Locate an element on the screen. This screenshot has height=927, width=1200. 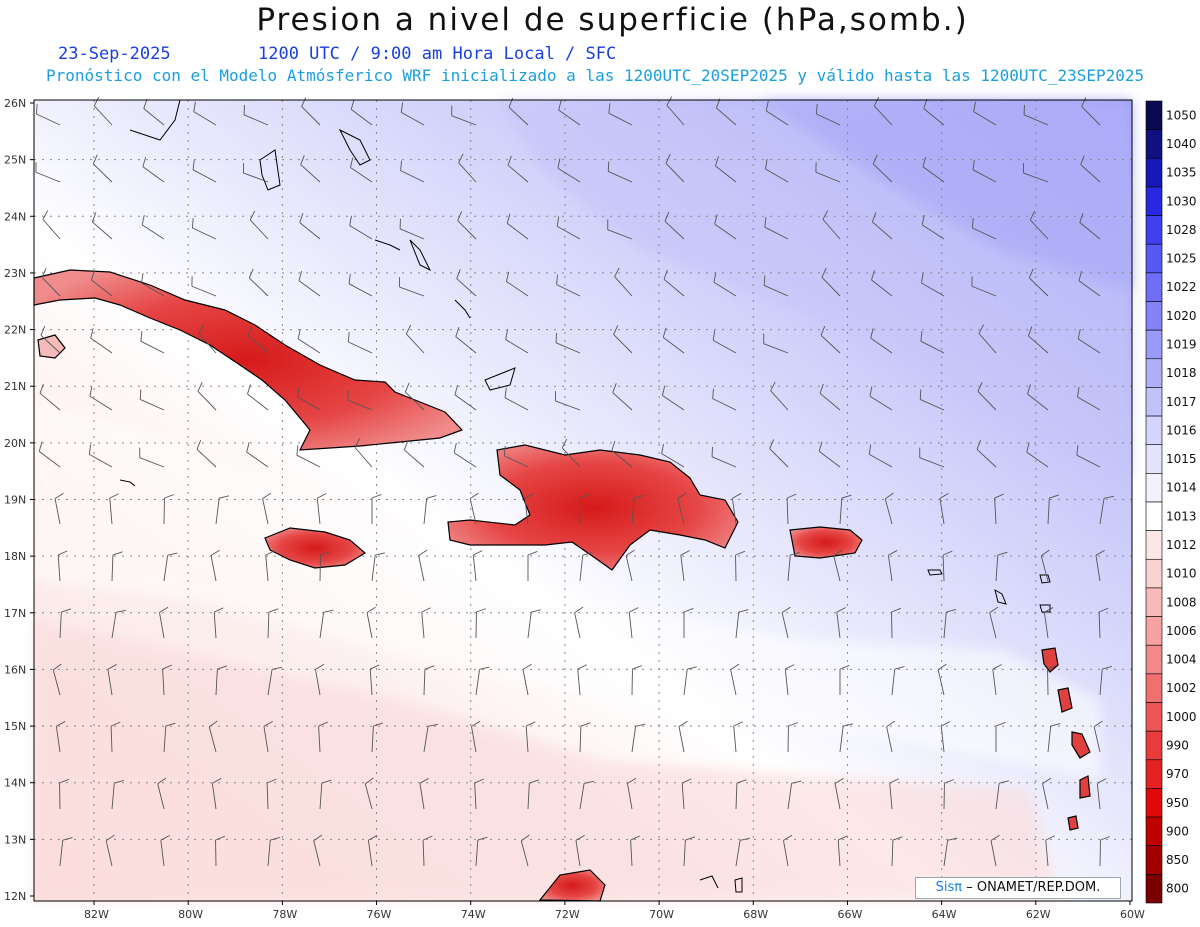
dominica is located at coordinates (1065, 700).